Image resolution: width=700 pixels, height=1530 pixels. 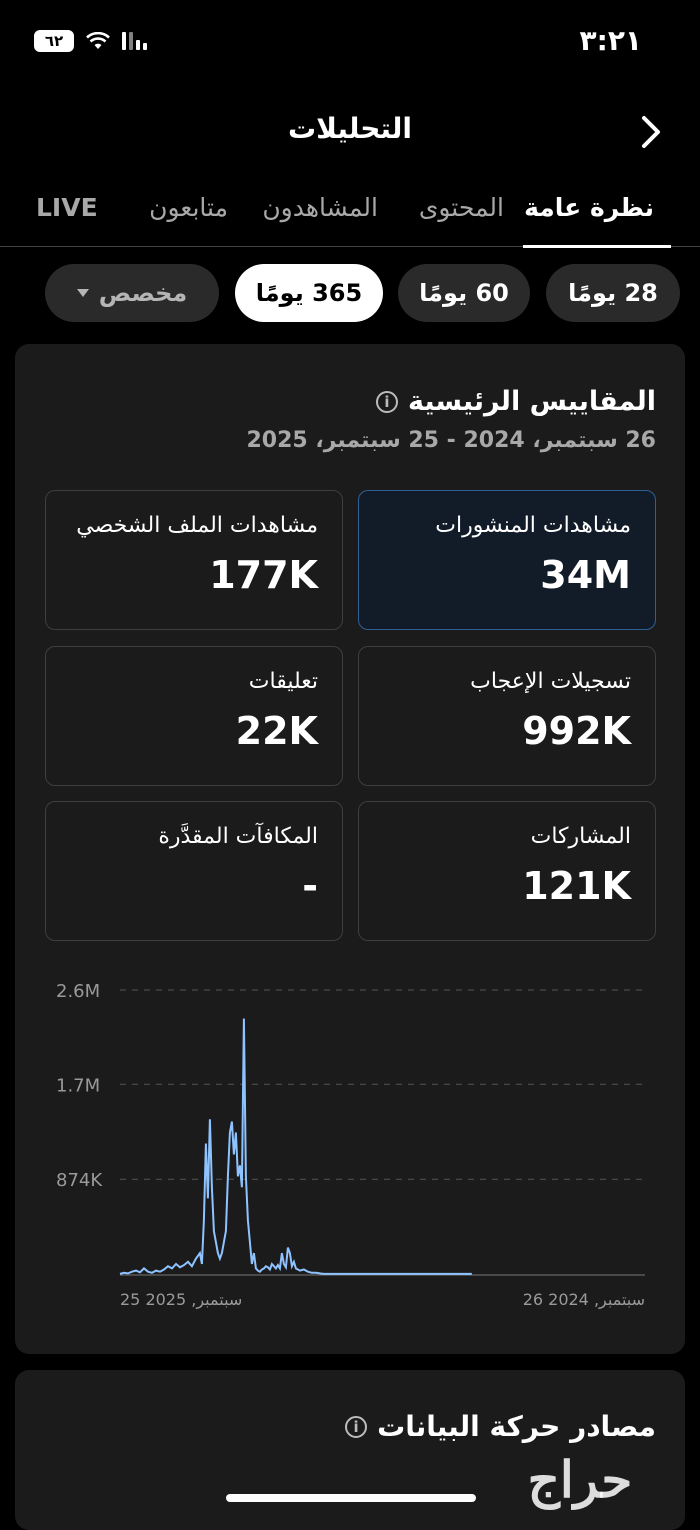 What do you see at coordinates (283, 681) in the screenshot?
I see `metric-label: تعليقات` at bounding box center [283, 681].